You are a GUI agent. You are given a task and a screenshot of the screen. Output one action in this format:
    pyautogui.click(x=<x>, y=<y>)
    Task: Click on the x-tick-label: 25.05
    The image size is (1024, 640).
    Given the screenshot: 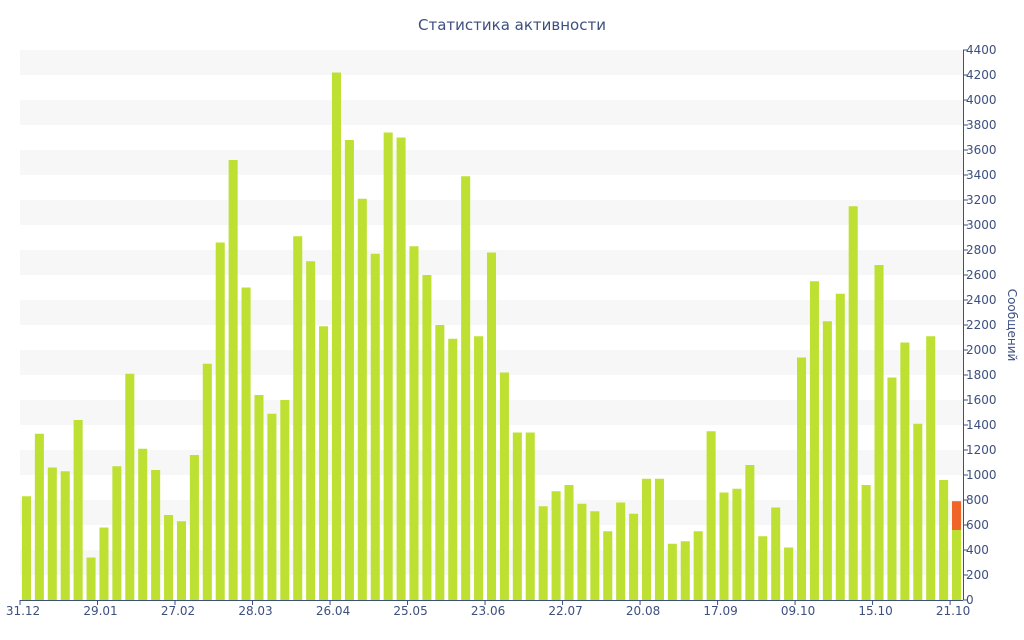 What is the action you would take?
    pyautogui.click(x=410, y=611)
    